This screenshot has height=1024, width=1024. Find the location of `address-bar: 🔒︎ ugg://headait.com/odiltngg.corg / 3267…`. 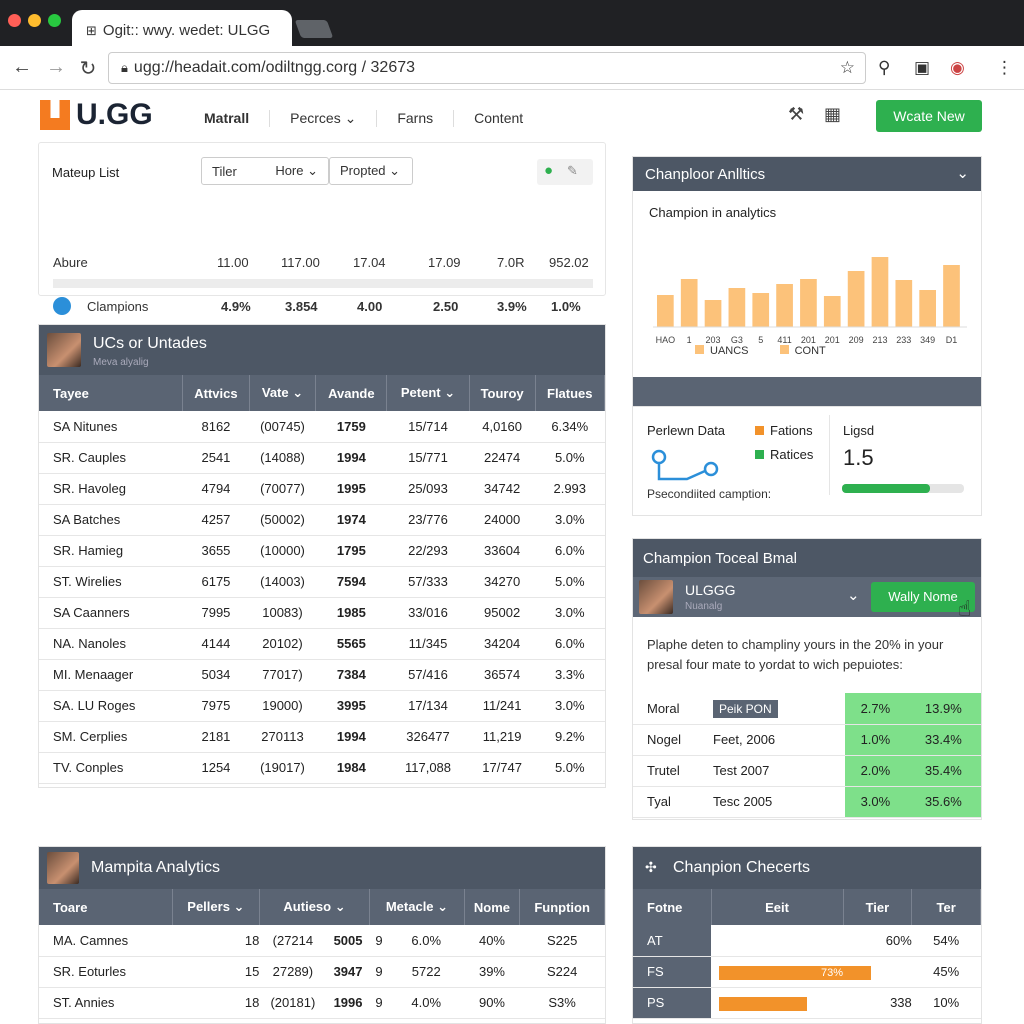

address-bar: 🔒︎ ugg://headait.com/odiltngg.corg / 3267… is located at coordinates (487, 68).